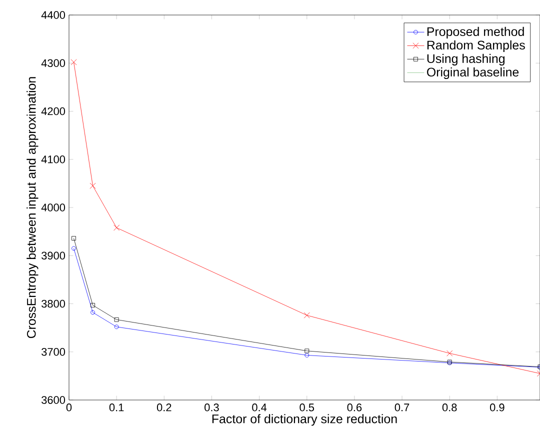 The width and height of the screenshot is (540, 439). Describe the element at coordinates (32, 207) in the screenshot. I see `y-axis-title: CrossEntropy between input and approximation` at that location.